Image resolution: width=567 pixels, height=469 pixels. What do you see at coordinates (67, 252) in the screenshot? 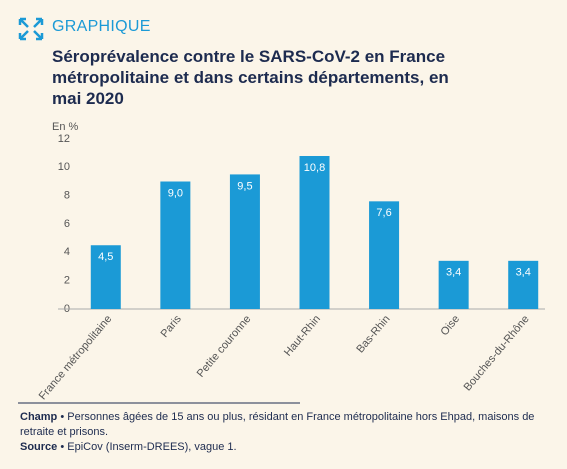
I see `y-tick-label: 4` at bounding box center [67, 252].